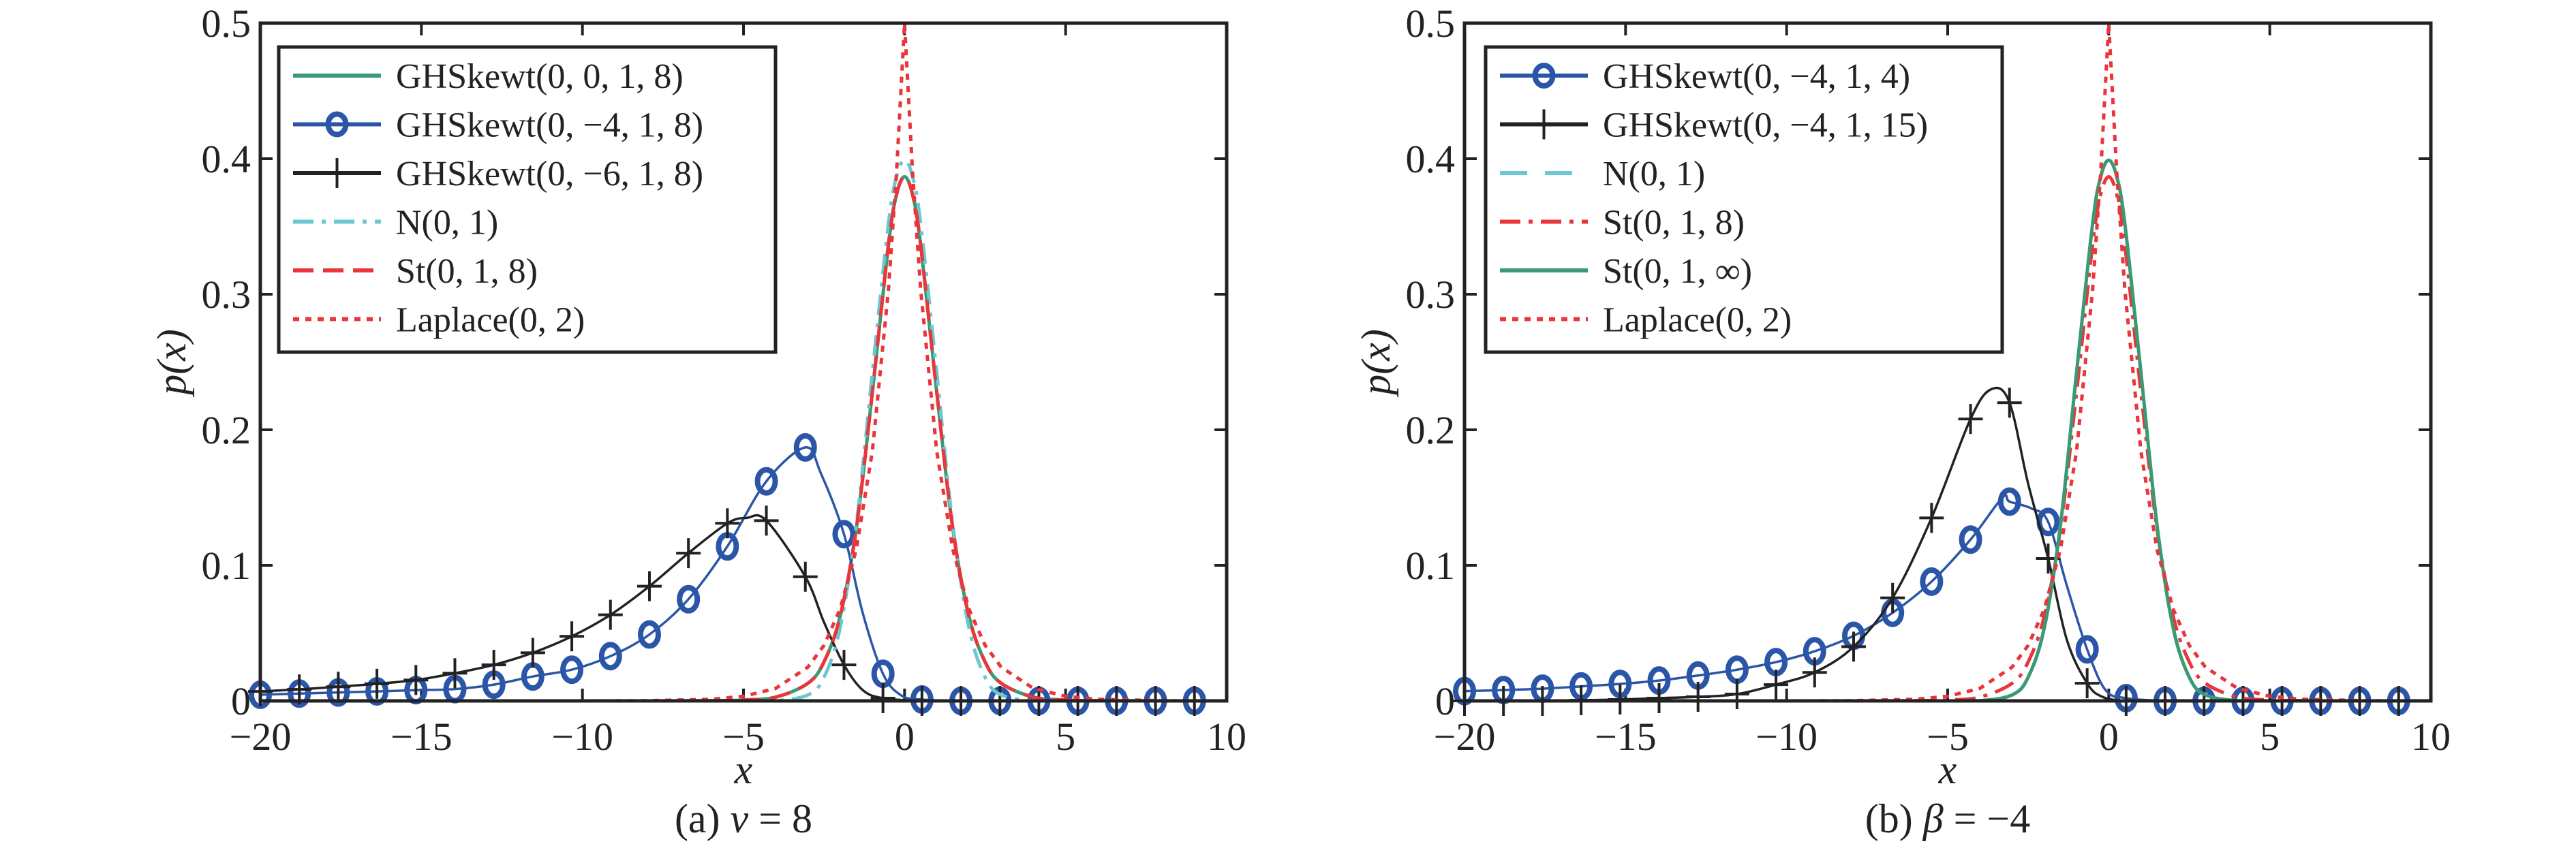 This screenshot has height=848, width=2576. What do you see at coordinates (1987, 818) in the screenshot?
I see `caption-value: = −4` at bounding box center [1987, 818].